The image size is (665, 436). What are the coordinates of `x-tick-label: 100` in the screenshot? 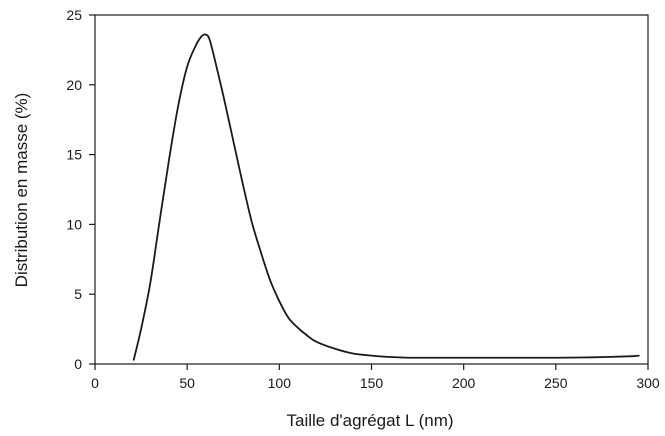 It's located at (280, 383).